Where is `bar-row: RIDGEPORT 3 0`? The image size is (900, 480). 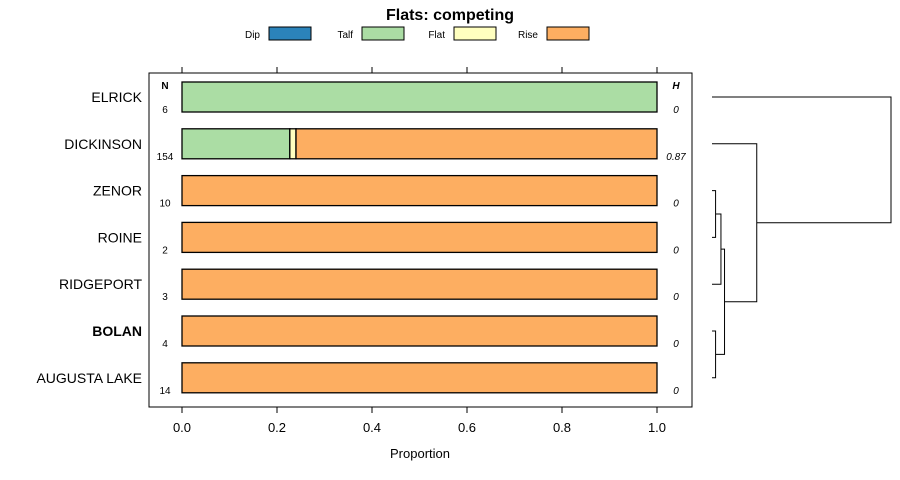 bar-row: RIDGEPORT 3 0 is located at coordinates (369, 285).